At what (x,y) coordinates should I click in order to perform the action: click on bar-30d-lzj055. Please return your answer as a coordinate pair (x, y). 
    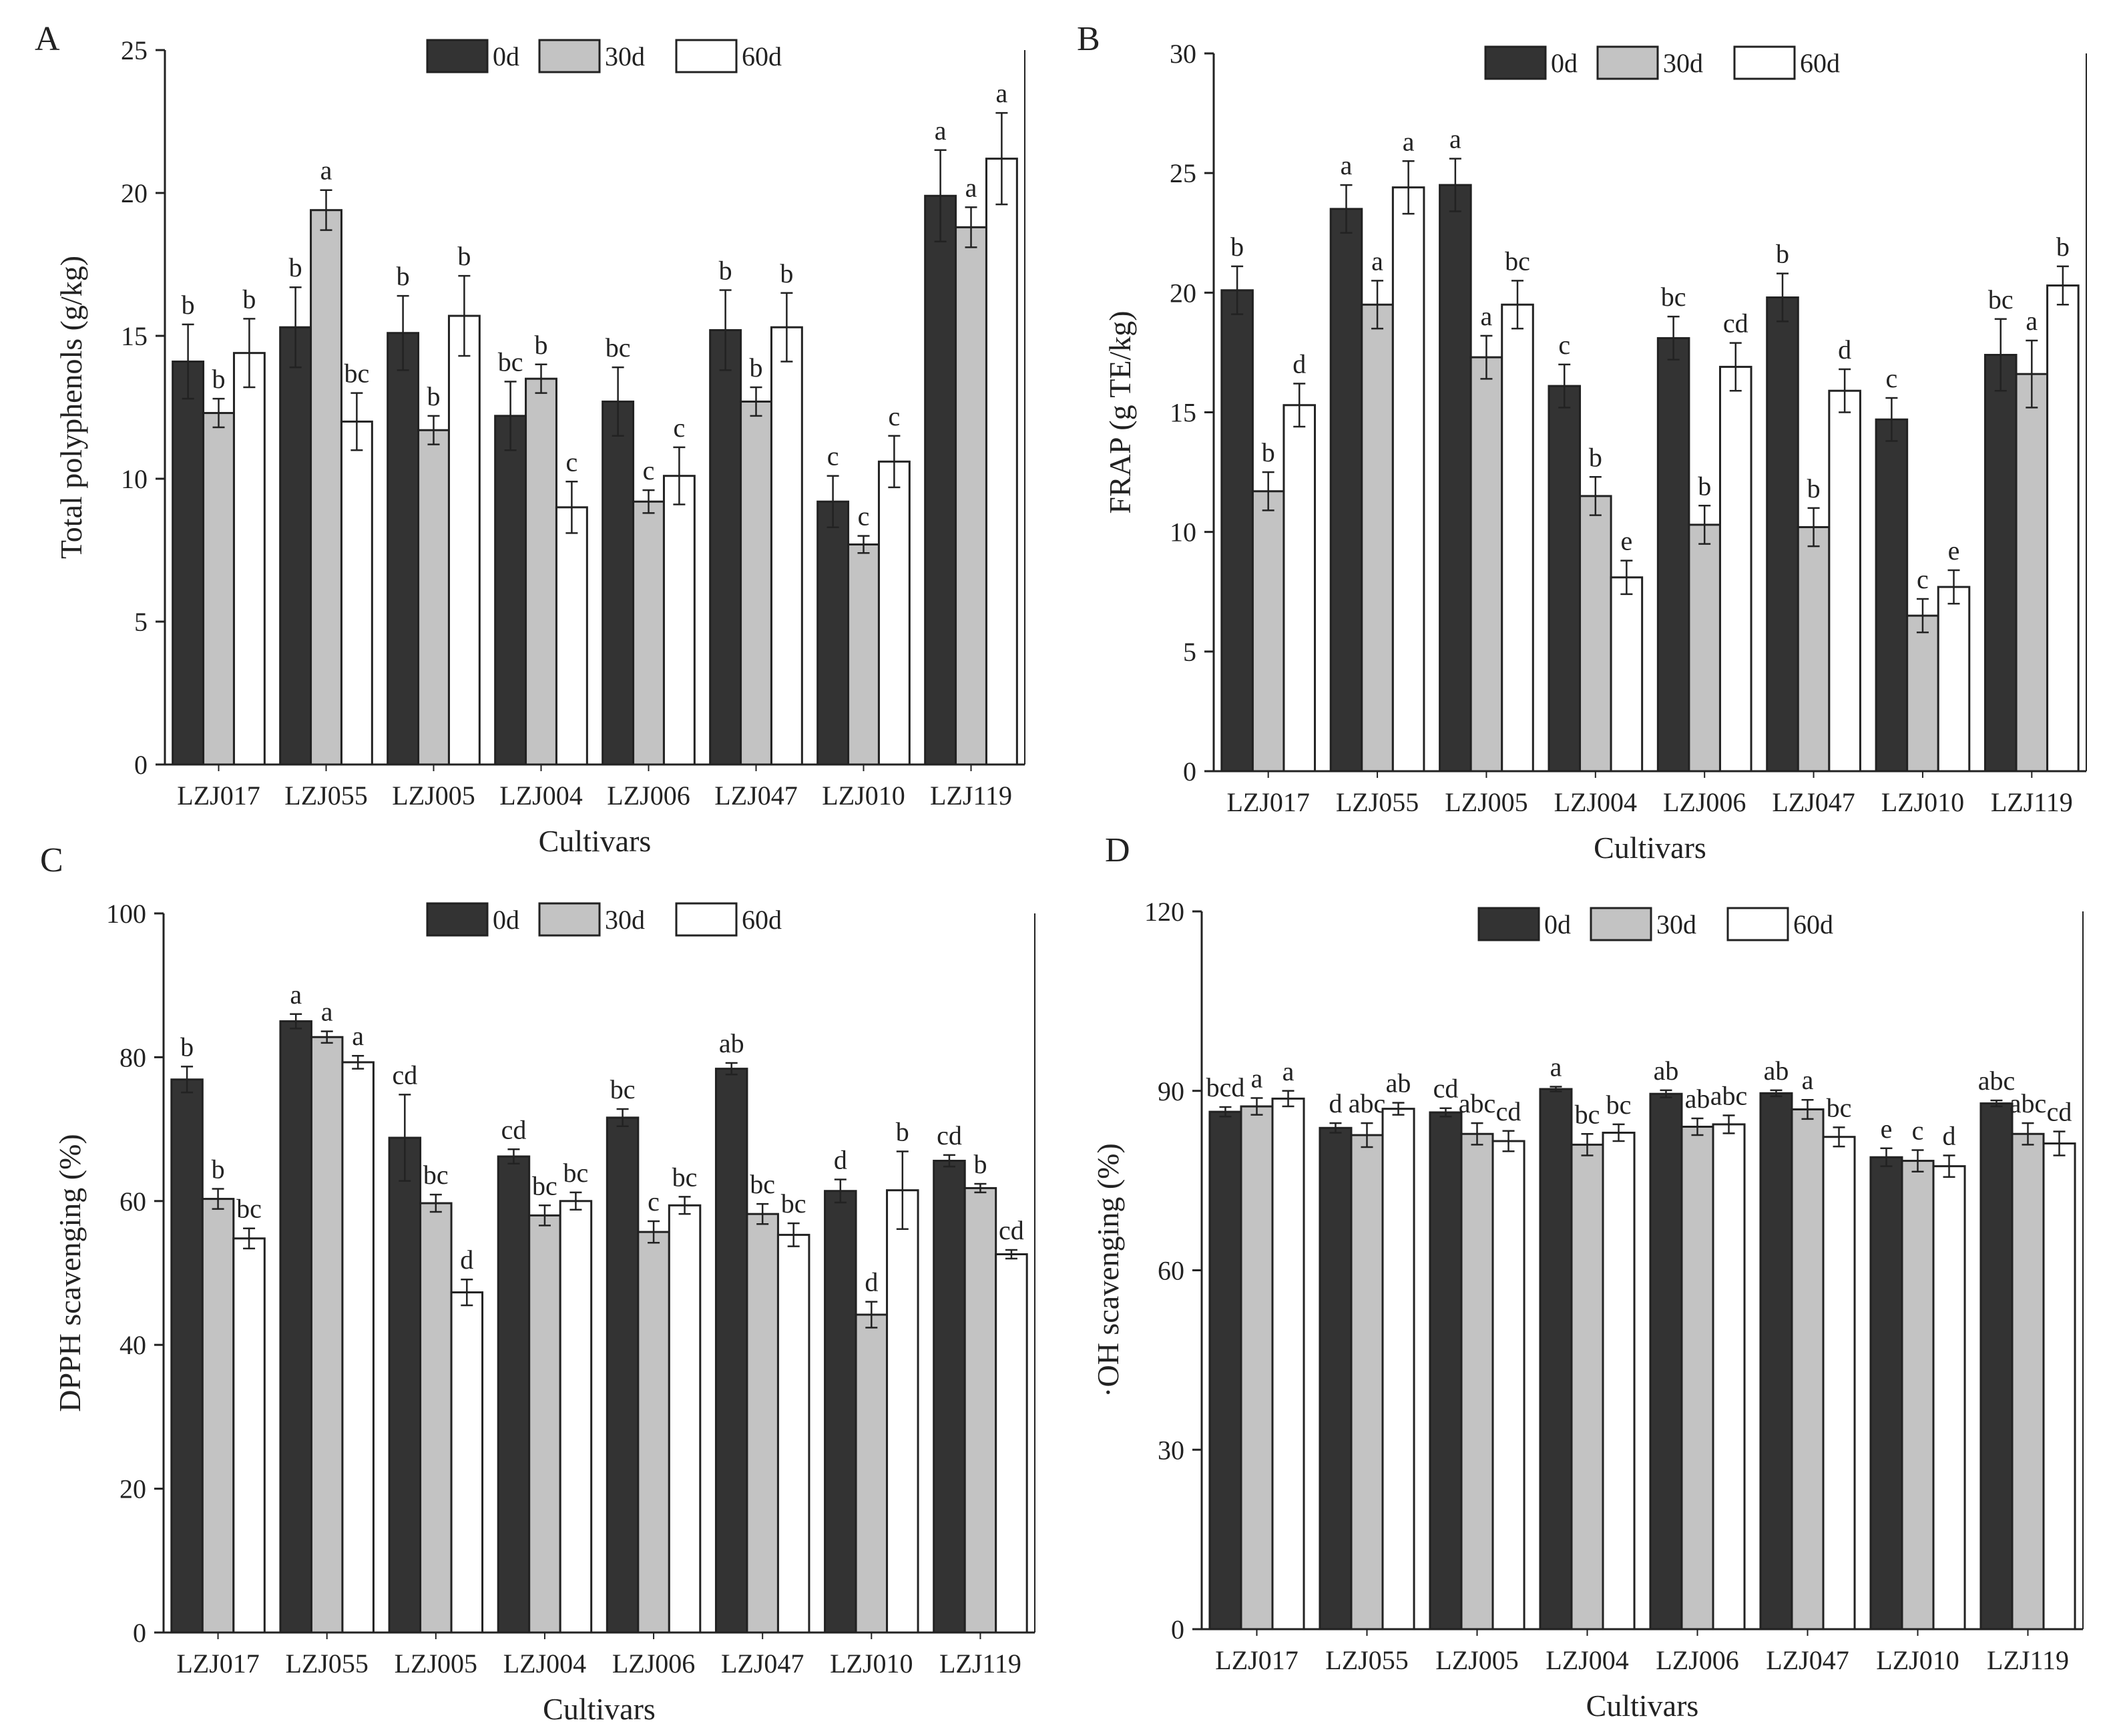
    Looking at the image, I should click on (1377, 538).